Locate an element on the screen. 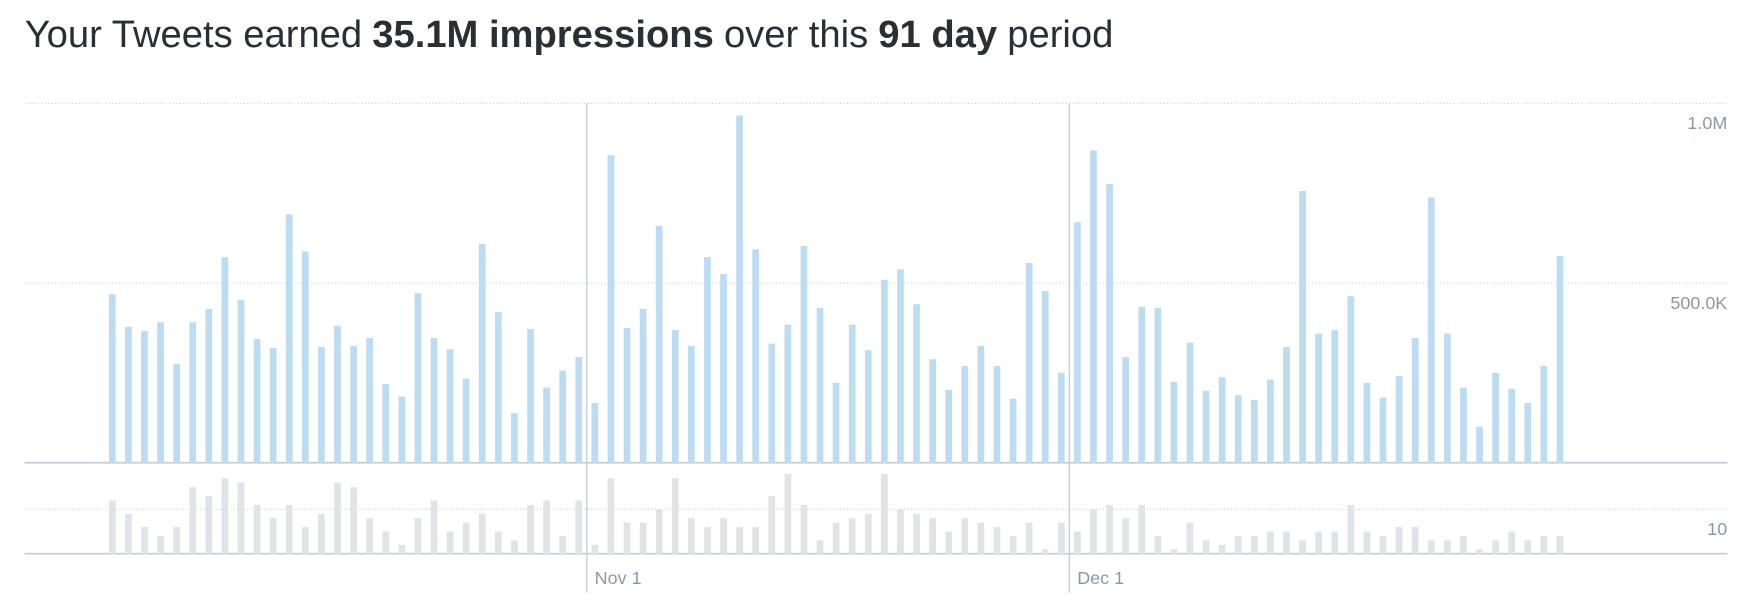 This screenshot has width=1752, height=602. x-tick-label: Nov 1 is located at coordinates (618, 578).